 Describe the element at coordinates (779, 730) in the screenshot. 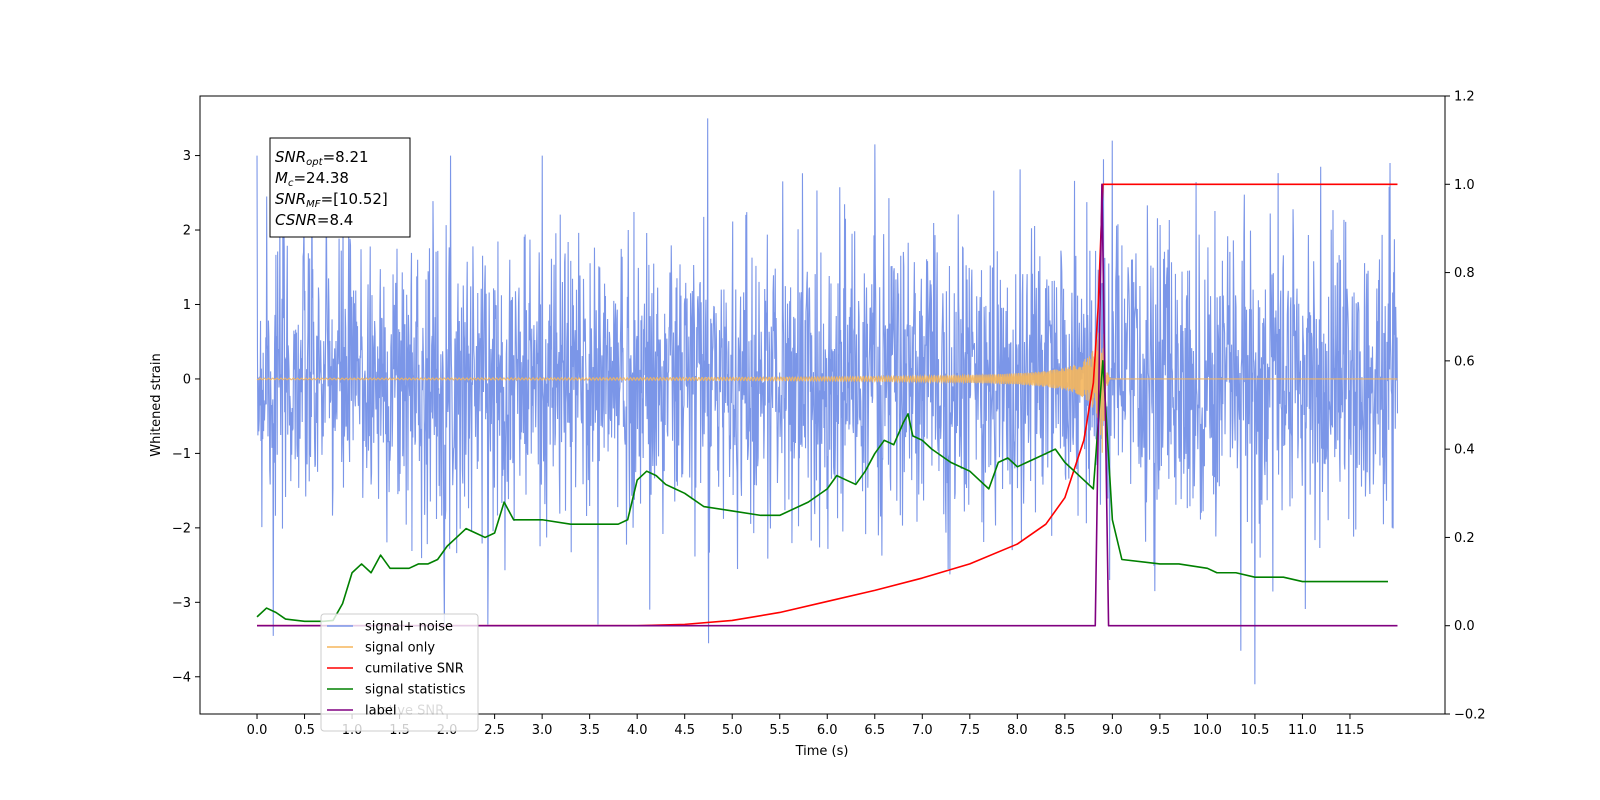

I see `x-tick-label: 5.5` at that location.